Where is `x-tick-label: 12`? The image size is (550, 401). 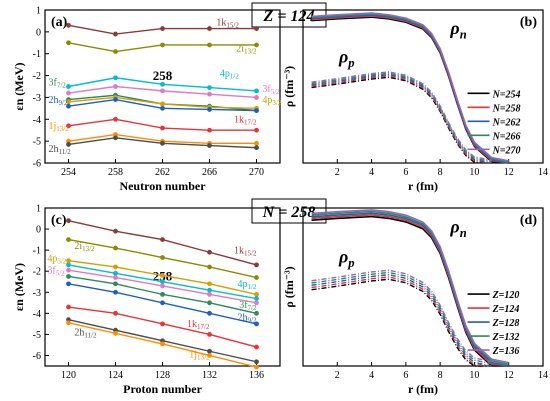
x-tick-label: 12 is located at coordinates (509, 375).